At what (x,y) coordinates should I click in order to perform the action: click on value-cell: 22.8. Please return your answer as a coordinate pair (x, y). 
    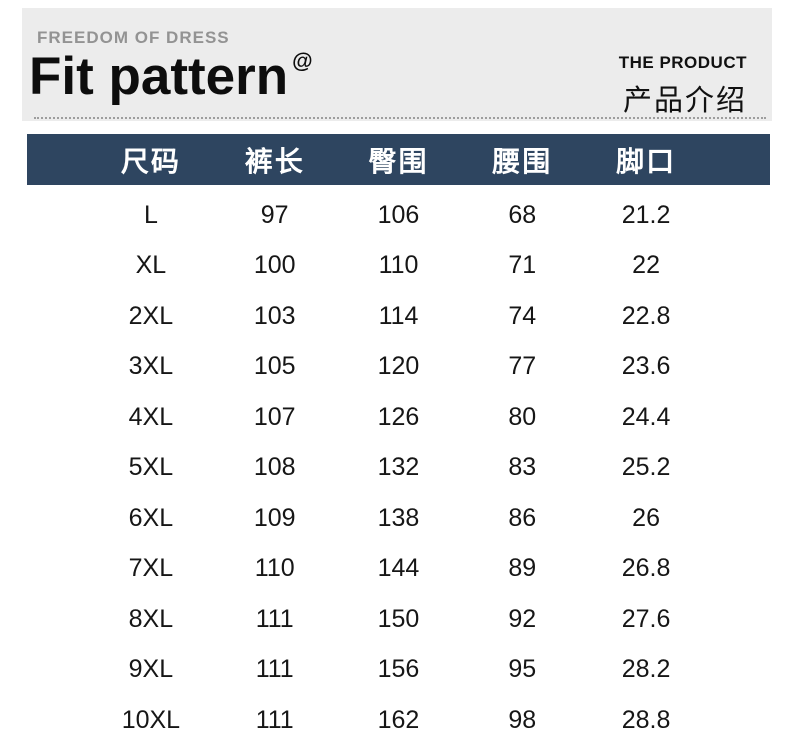
    Looking at the image, I should click on (646, 315).